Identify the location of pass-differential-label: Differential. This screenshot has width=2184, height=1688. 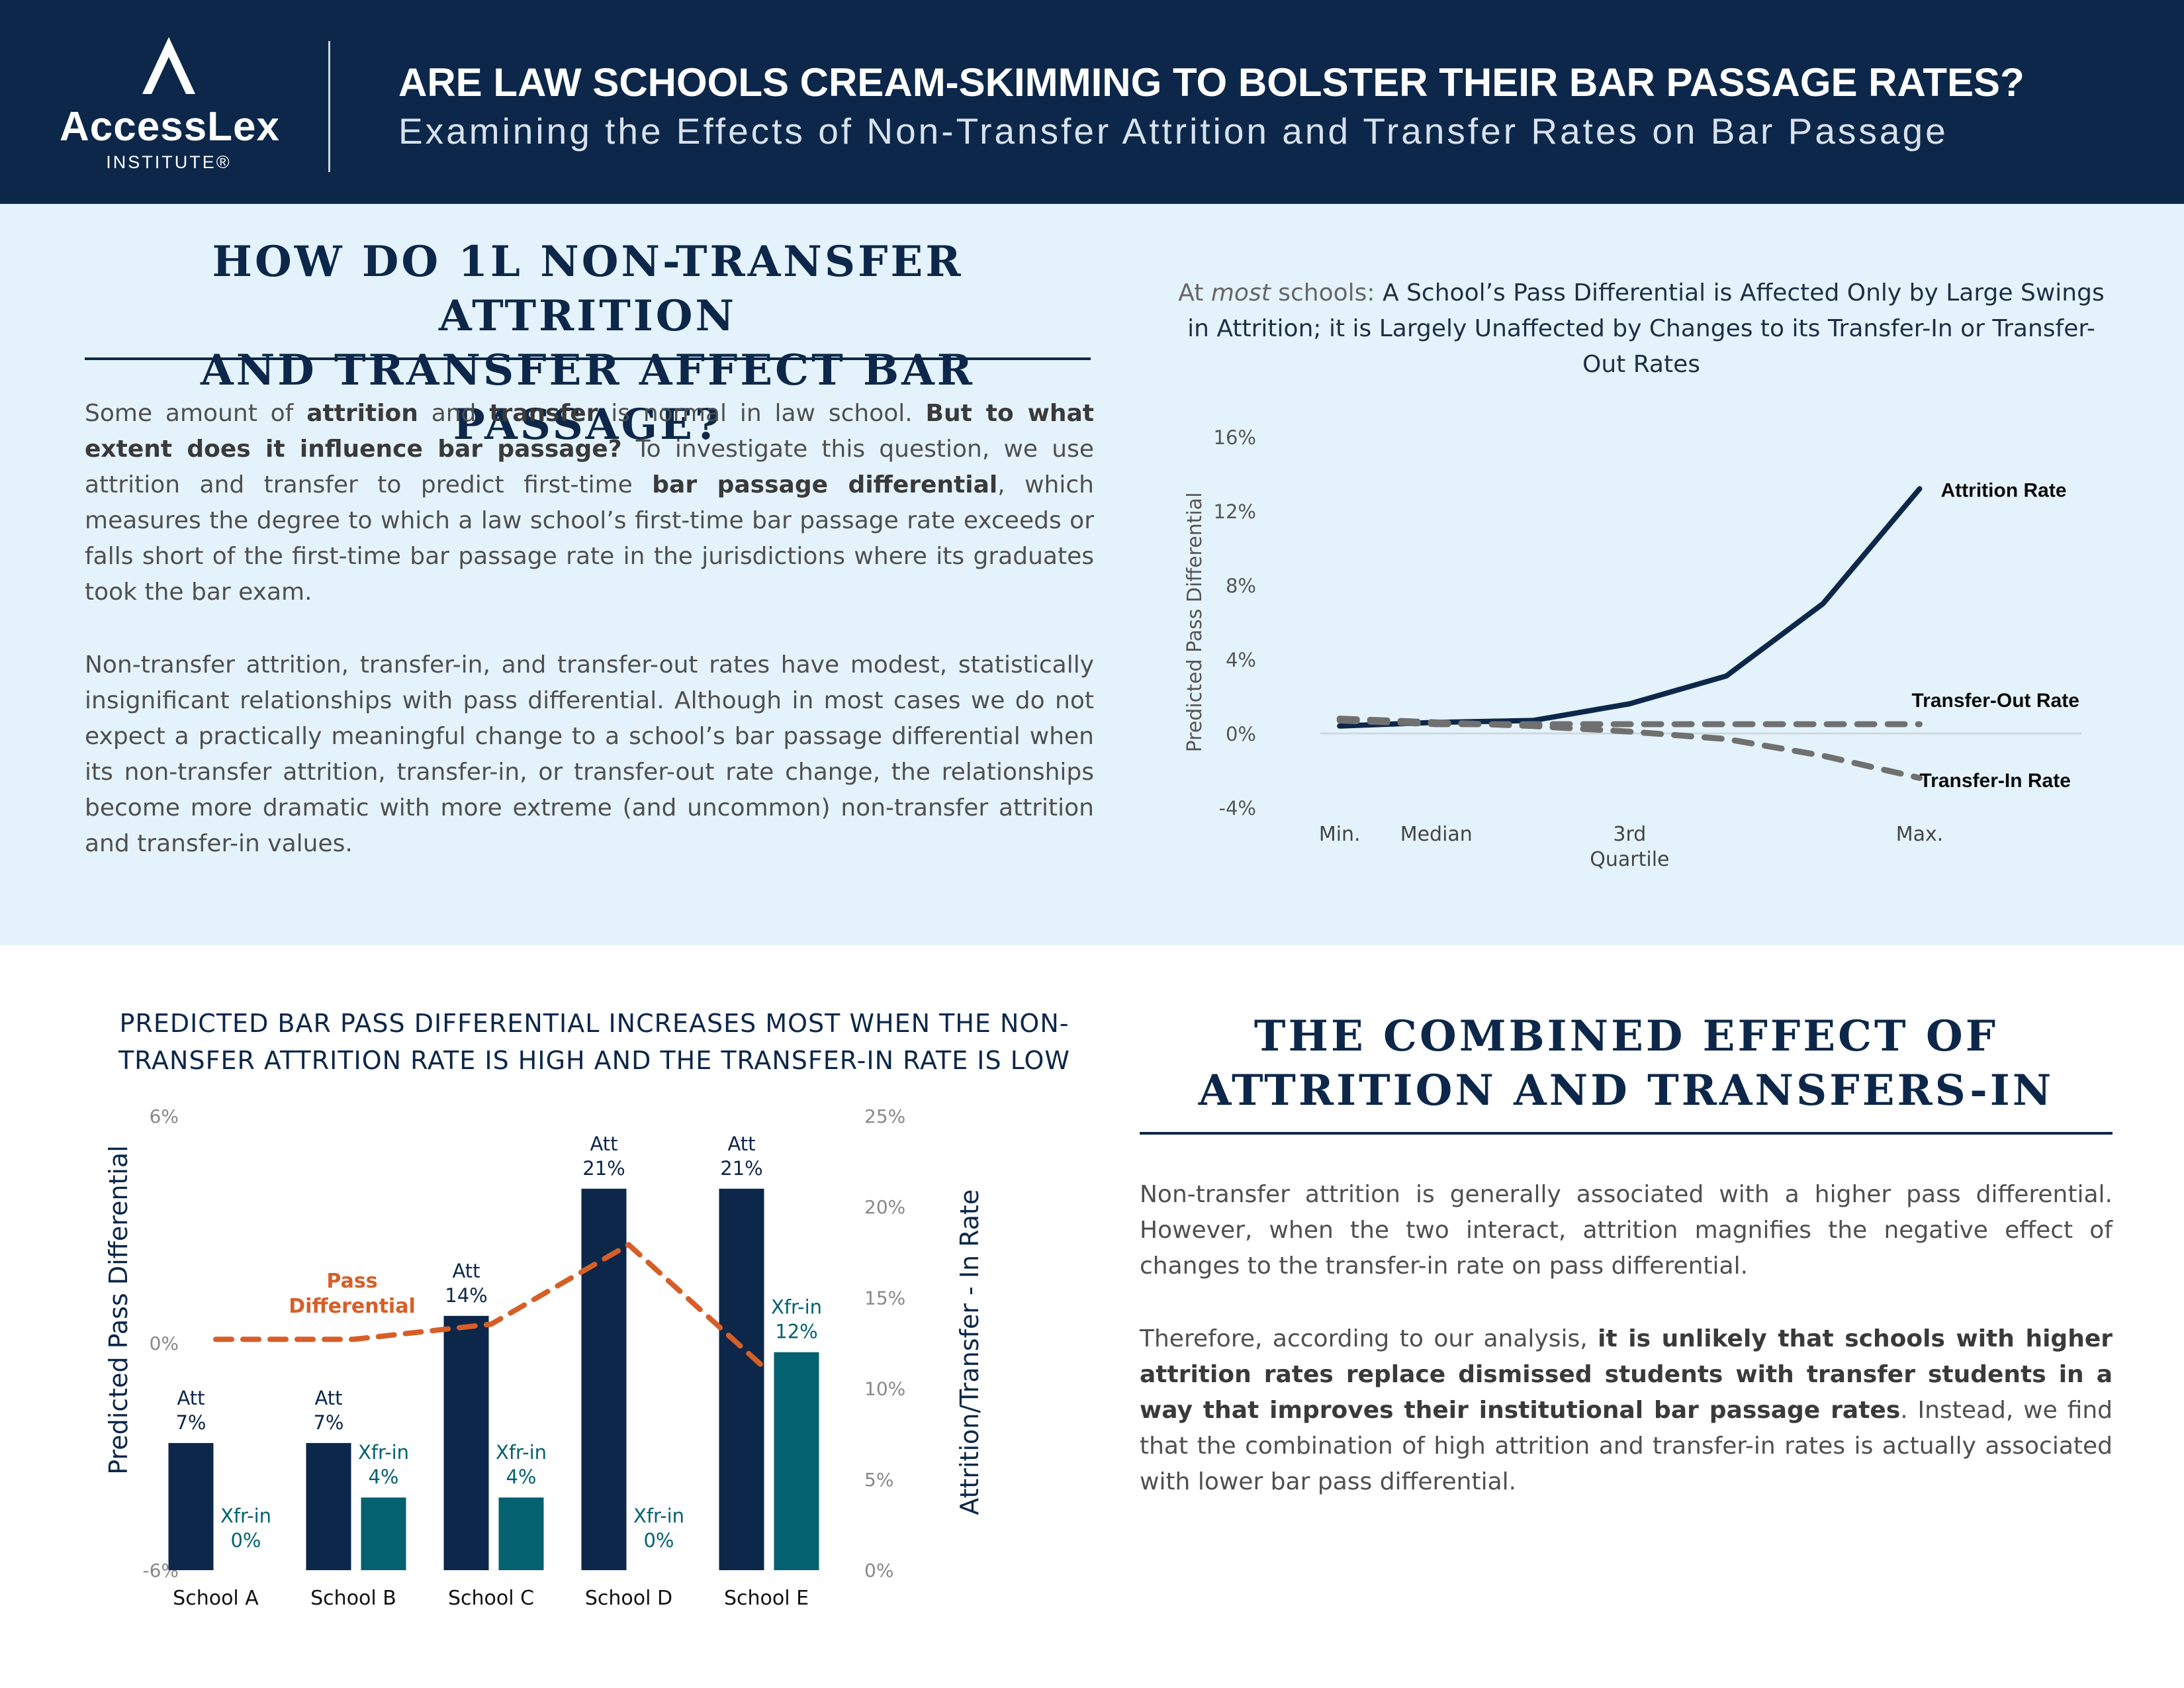
(352, 1306).